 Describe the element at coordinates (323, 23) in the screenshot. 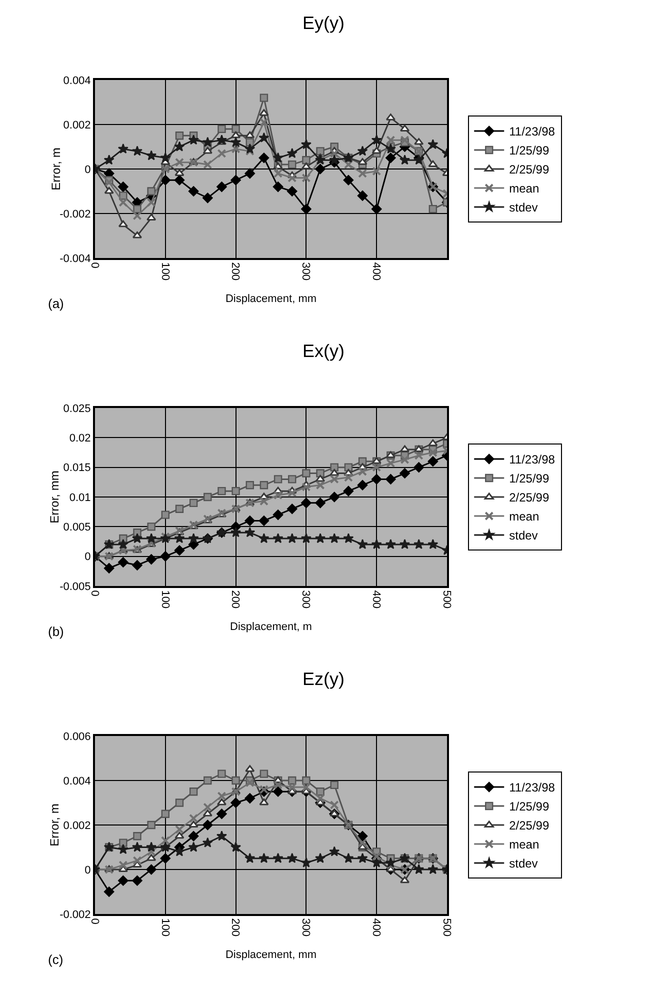

I see `chart-title: Ey(y)` at that location.